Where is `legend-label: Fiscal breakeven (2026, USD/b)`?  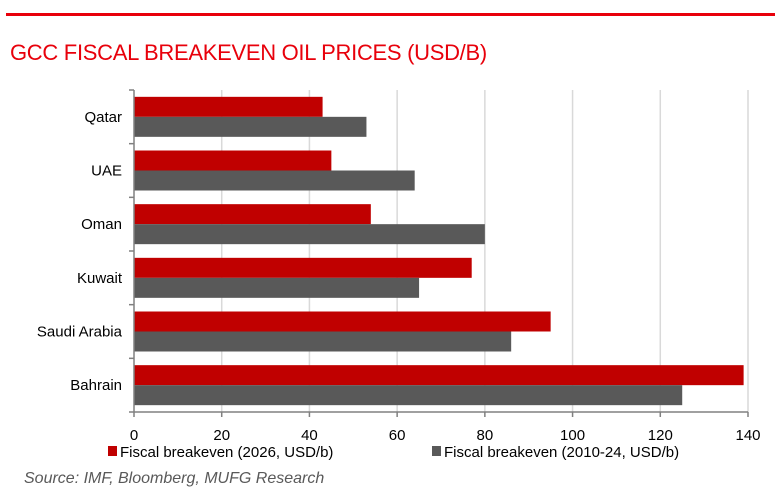 legend-label: Fiscal breakeven (2026, USD/b) is located at coordinates (226, 452).